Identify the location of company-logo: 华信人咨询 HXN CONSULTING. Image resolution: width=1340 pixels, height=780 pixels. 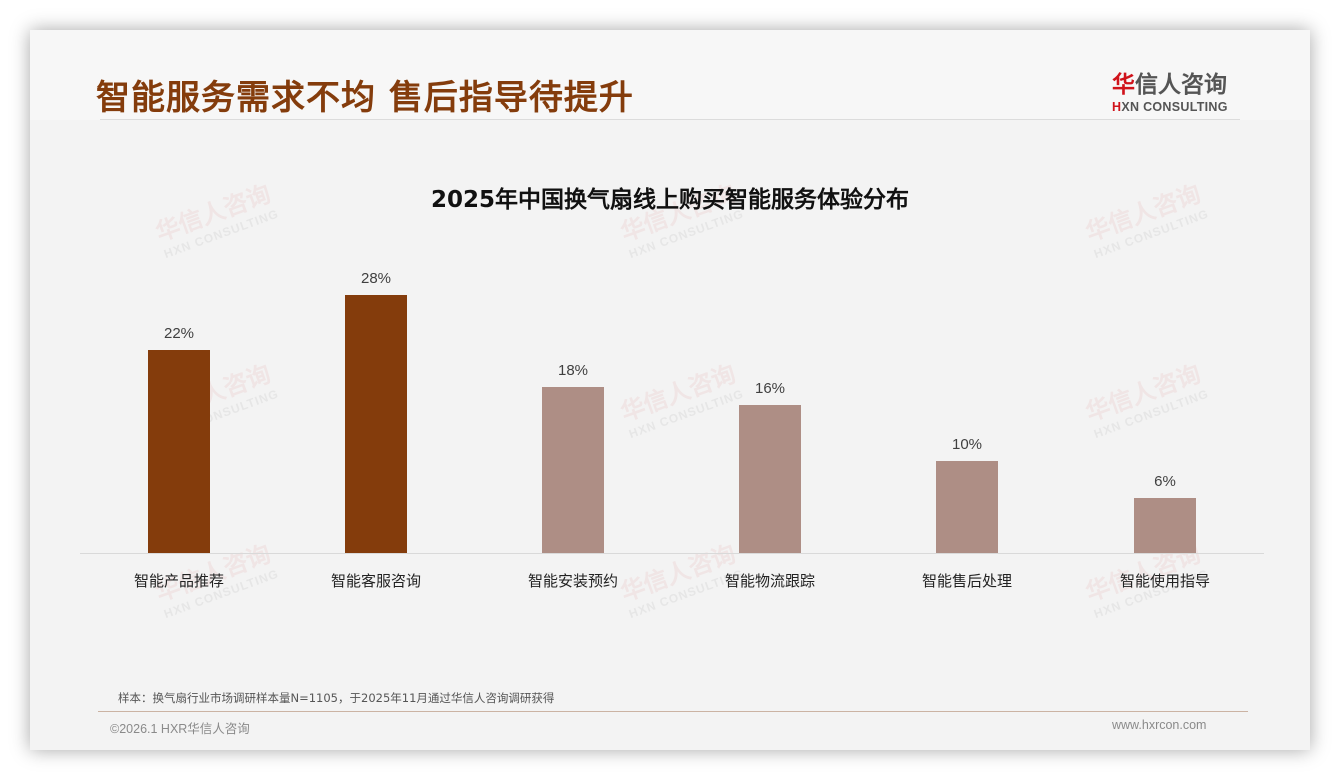
(1177, 89).